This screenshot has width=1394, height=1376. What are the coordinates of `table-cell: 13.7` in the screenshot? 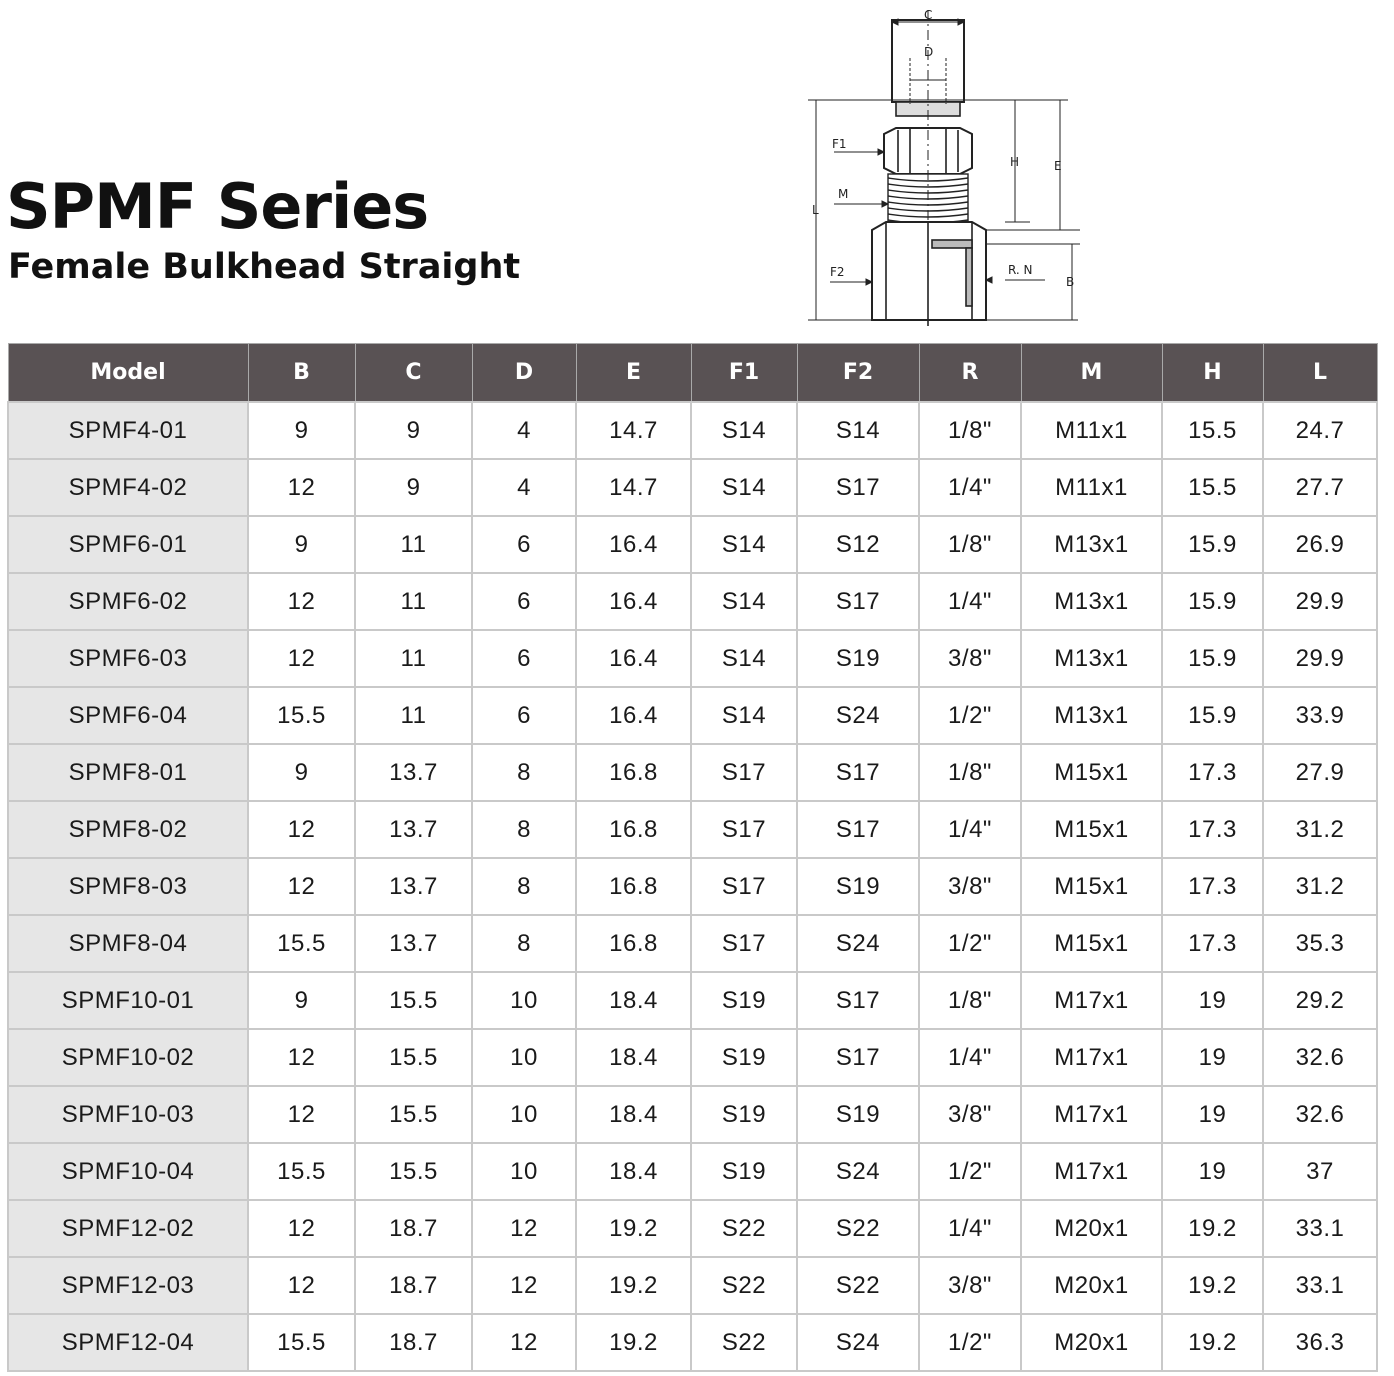 It's located at (413, 943).